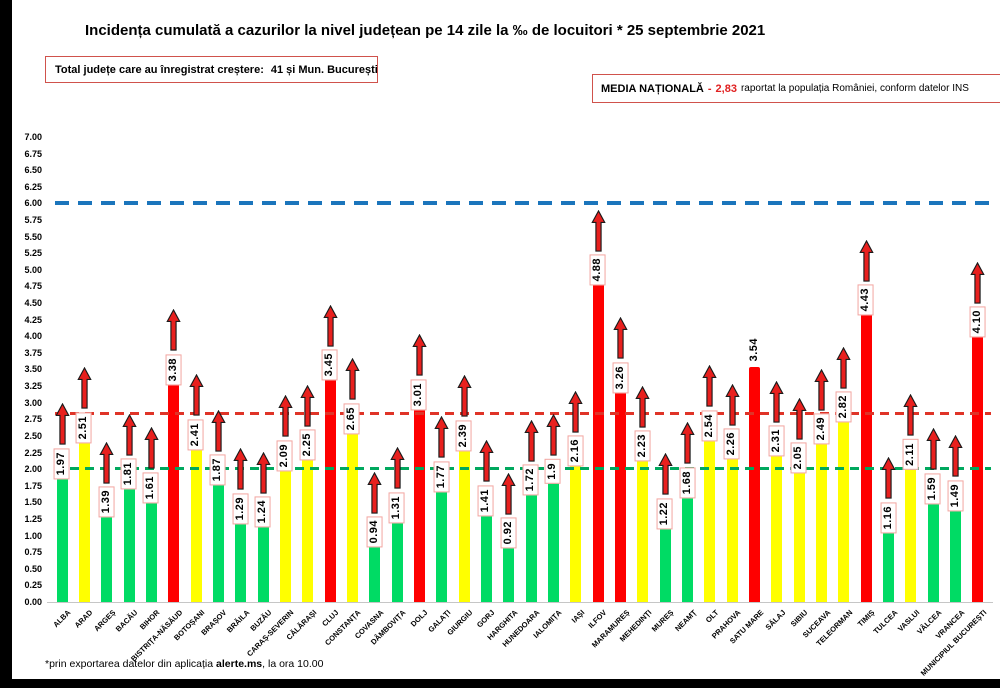 The height and width of the screenshot is (688, 1000). What do you see at coordinates (866, 300) in the screenshot?
I see `bar-value-label: 4.43` at bounding box center [866, 300].